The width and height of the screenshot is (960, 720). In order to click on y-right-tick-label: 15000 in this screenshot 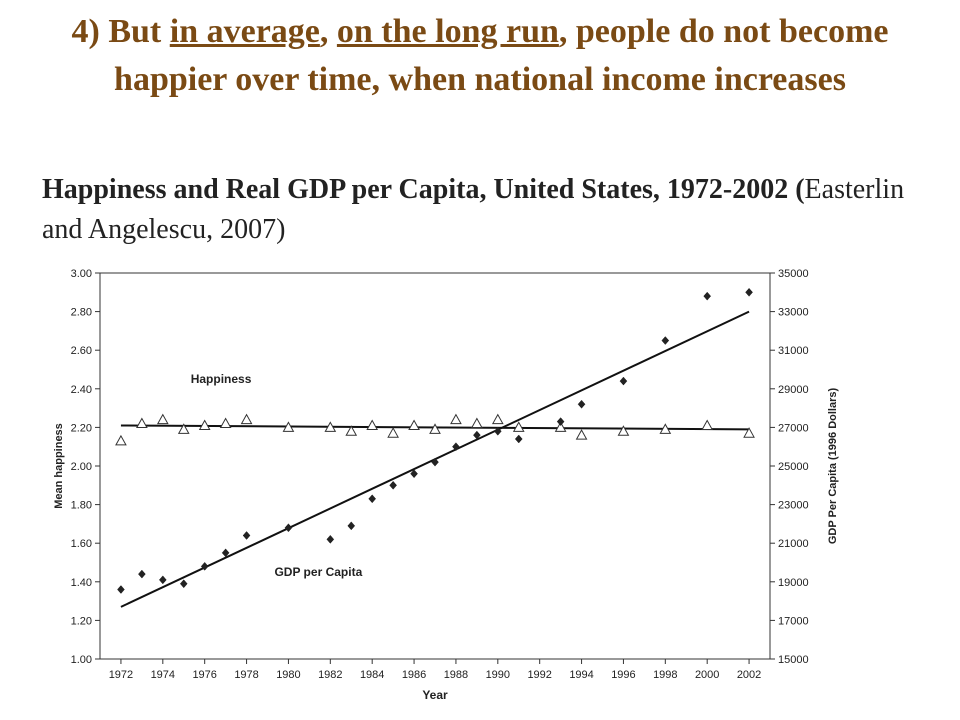, I will do `click(793, 660)`.